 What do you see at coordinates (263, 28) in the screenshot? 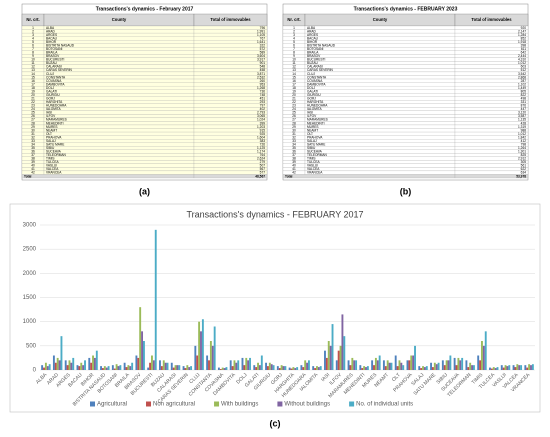
I see `cell-text: 796` at bounding box center [263, 28].